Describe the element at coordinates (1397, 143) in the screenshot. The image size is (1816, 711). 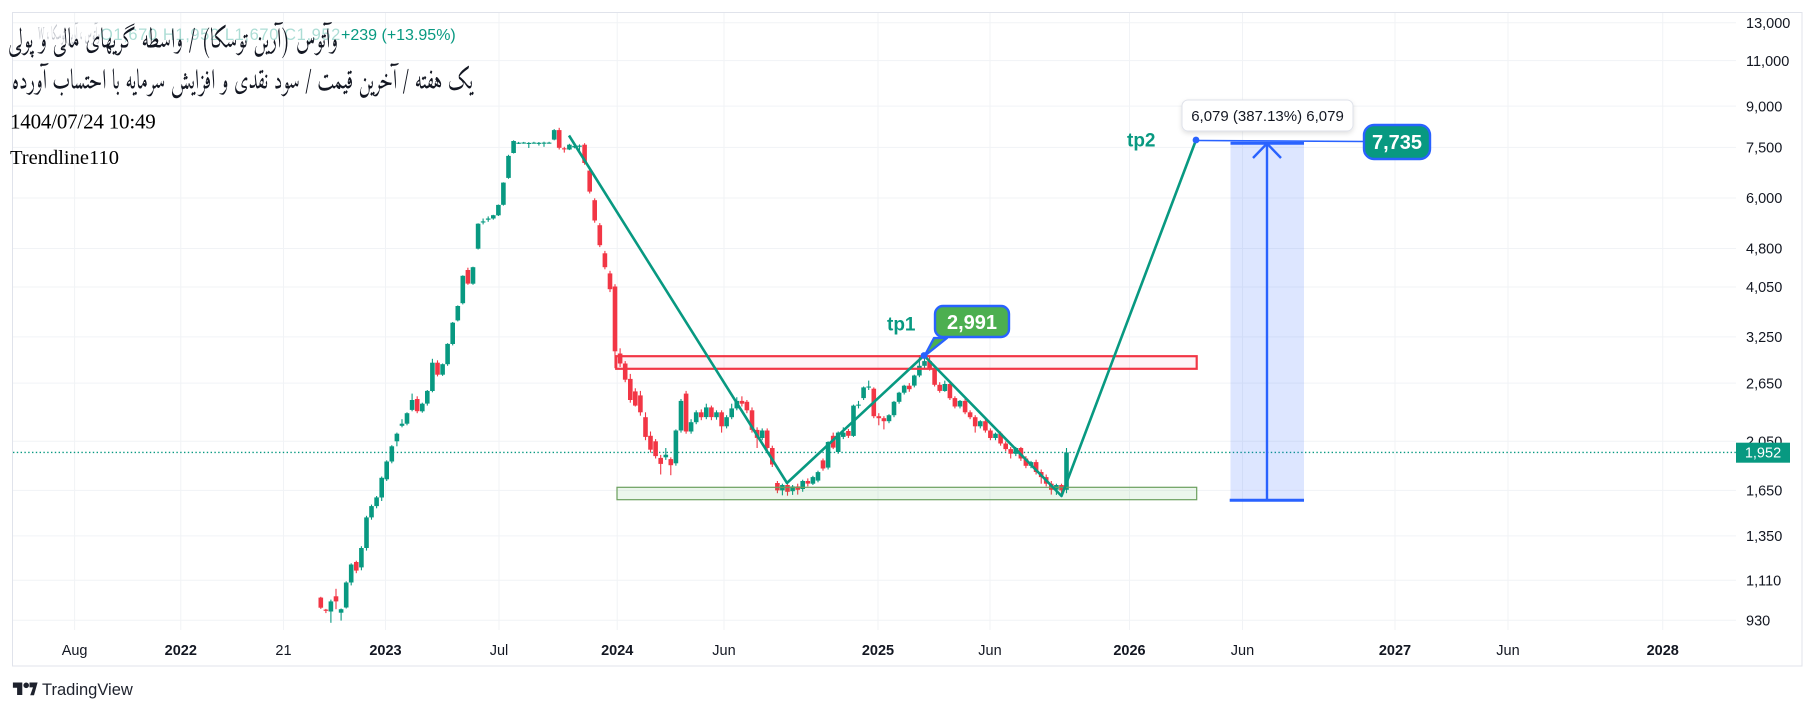
I see `svg-text: 7,735` at that location.